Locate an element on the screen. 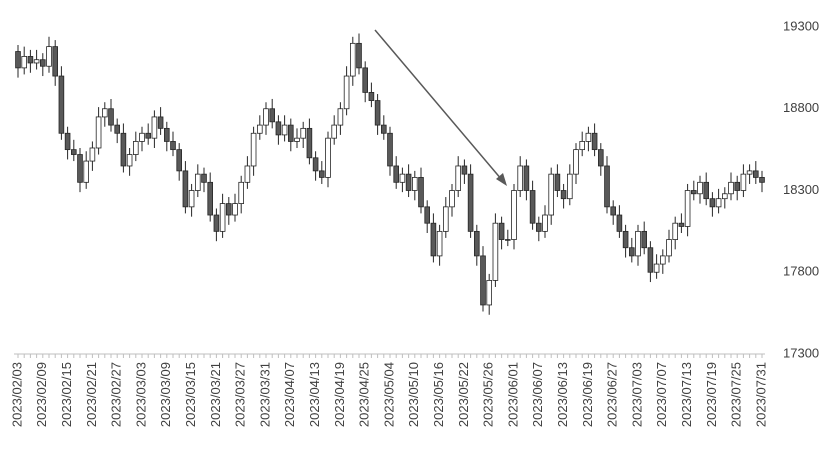  x-tick-label: 2023/02/27 is located at coordinates (116, 394).